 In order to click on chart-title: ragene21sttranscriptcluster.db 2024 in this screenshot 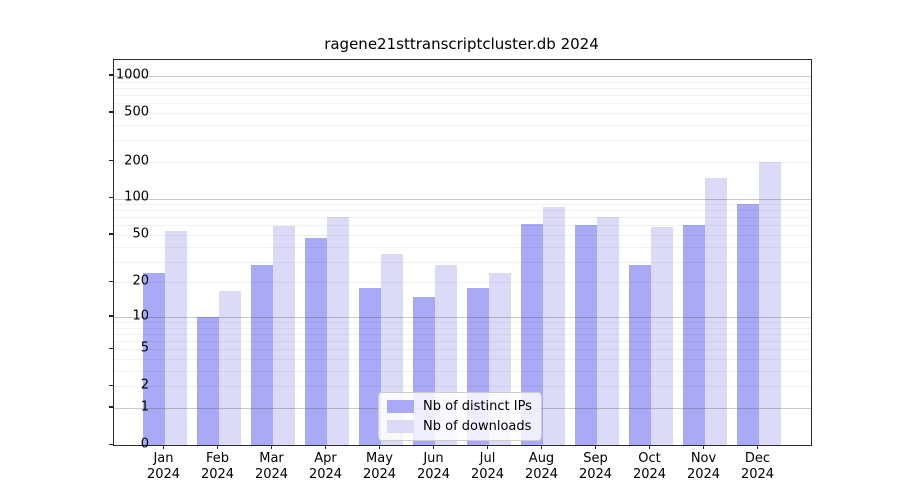, I will do `click(461, 44)`.